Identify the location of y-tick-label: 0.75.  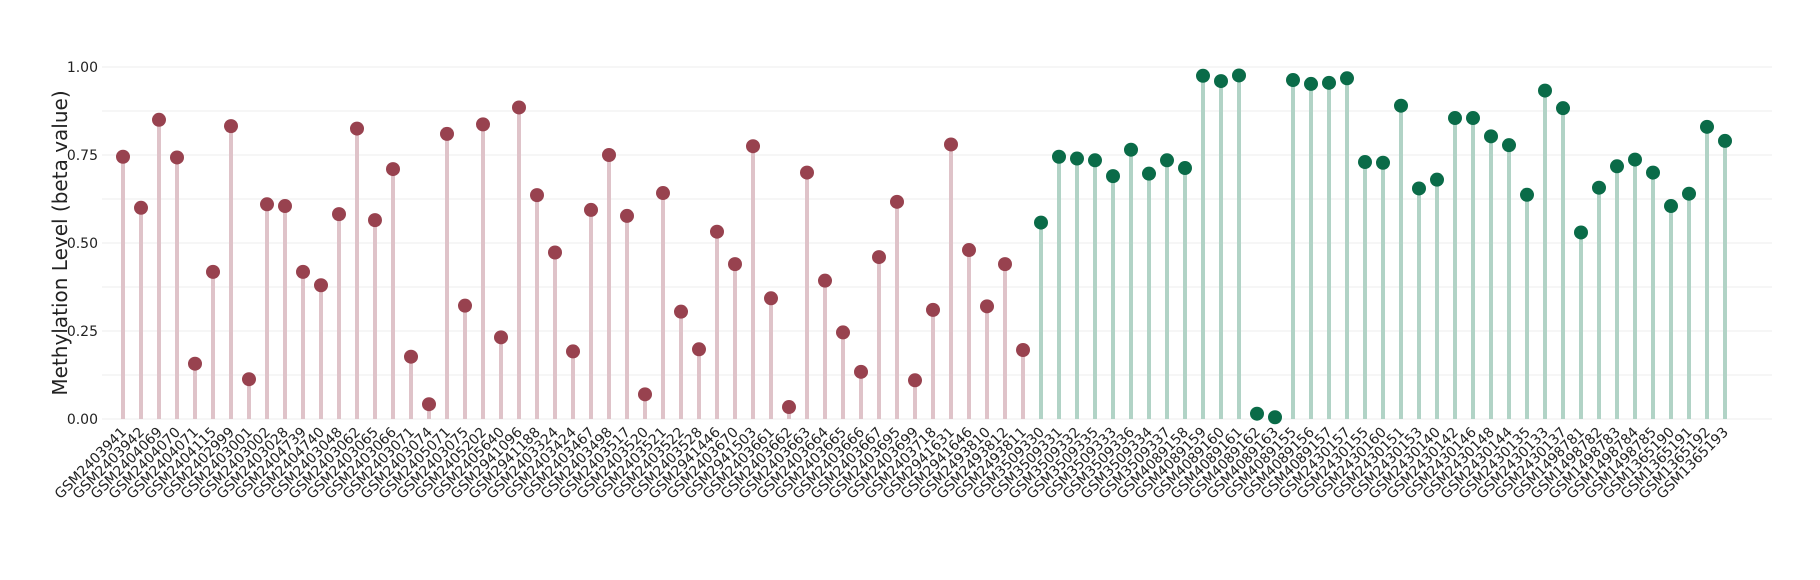
(82, 156).